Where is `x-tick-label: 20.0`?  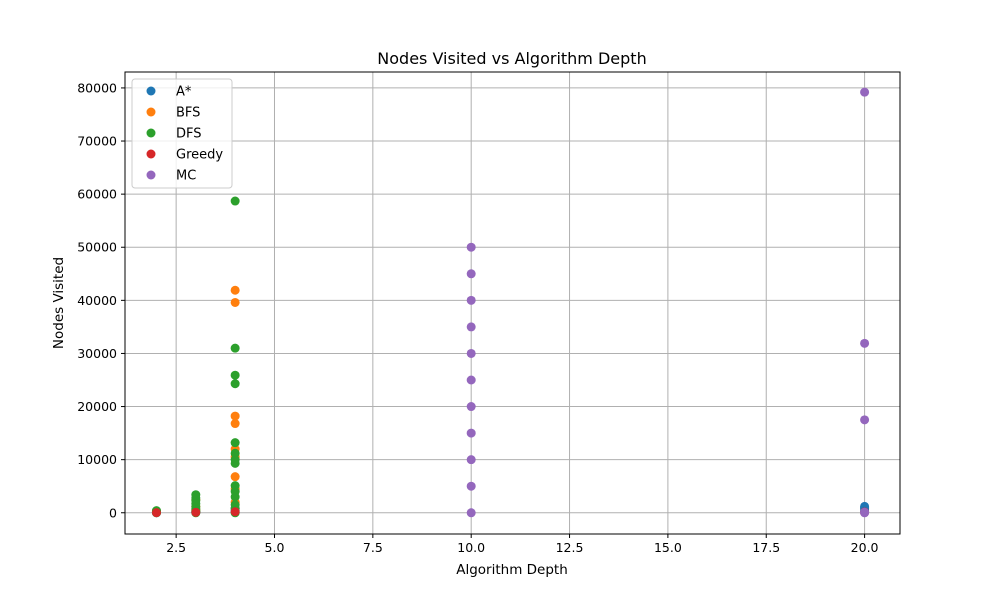
x-tick-label: 20.0 is located at coordinates (865, 547).